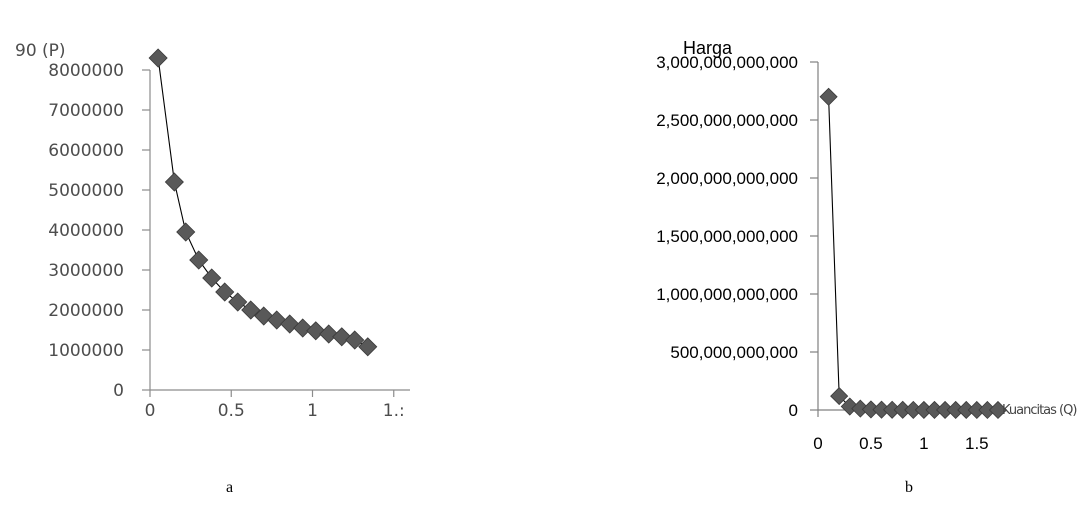 This screenshot has height=515, width=1085. I want to click on chart-a-points, so click(263, 202).